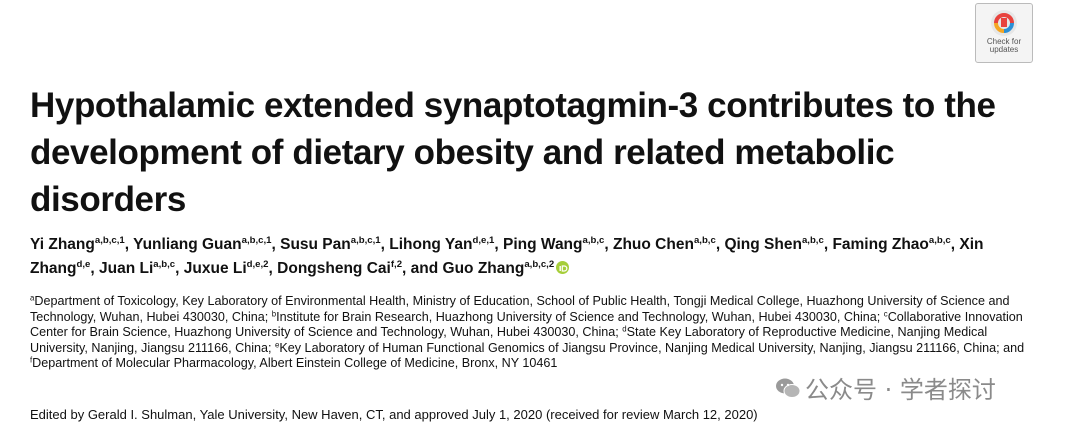  What do you see at coordinates (83, 265) in the screenshot?
I see `author-affil-marks: d,e` at bounding box center [83, 265].